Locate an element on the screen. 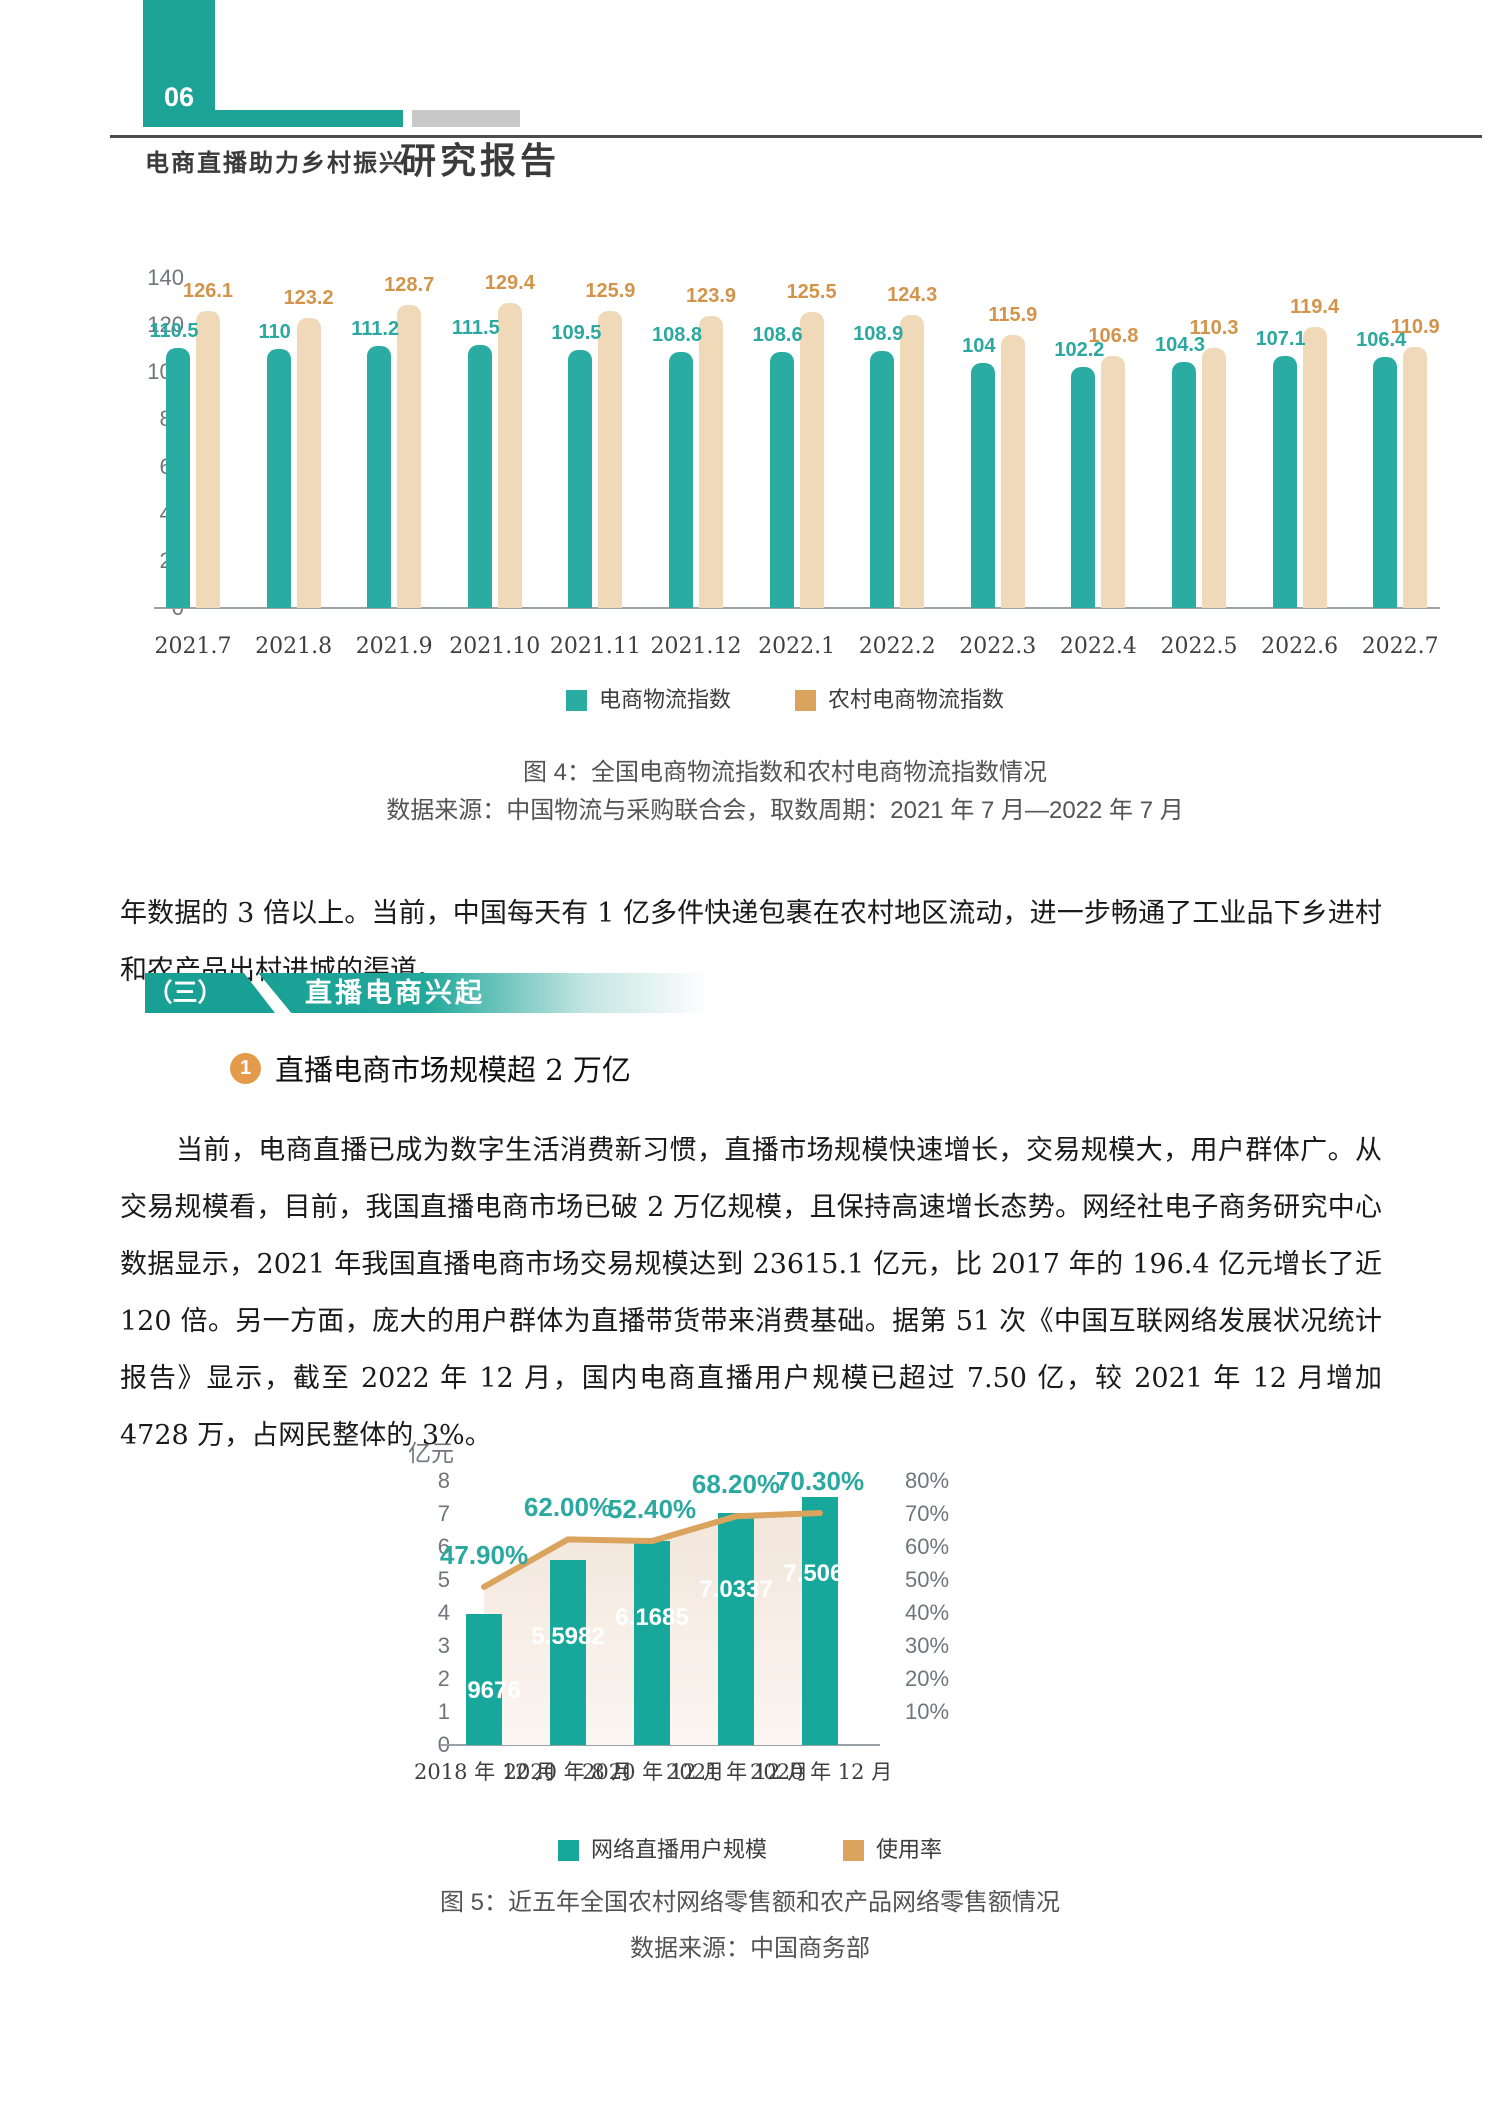 This screenshot has height=2121, width=1500. bar-value-label: 104.3 is located at coordinates (1180, 345).